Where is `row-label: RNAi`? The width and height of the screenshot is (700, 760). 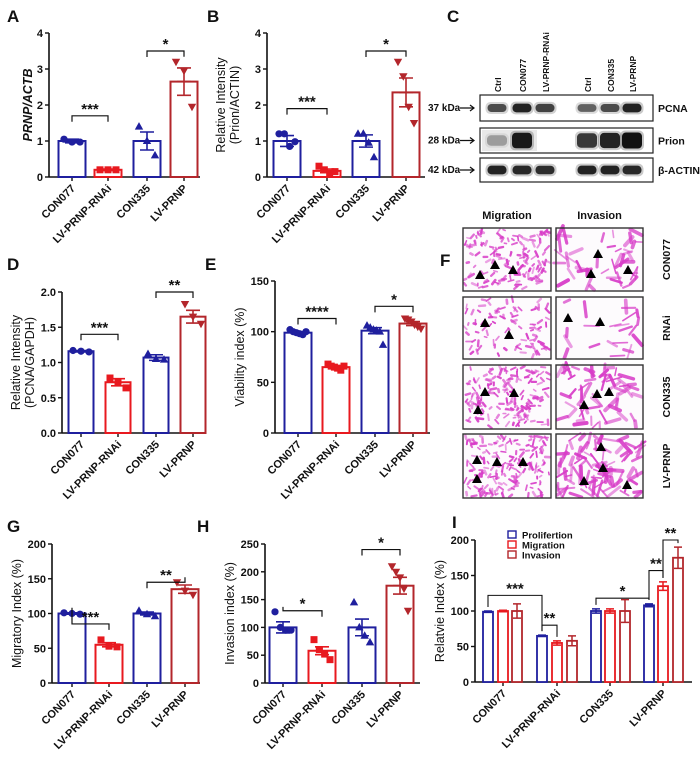
row-label: RNAi is located at coordinates (667, 328).